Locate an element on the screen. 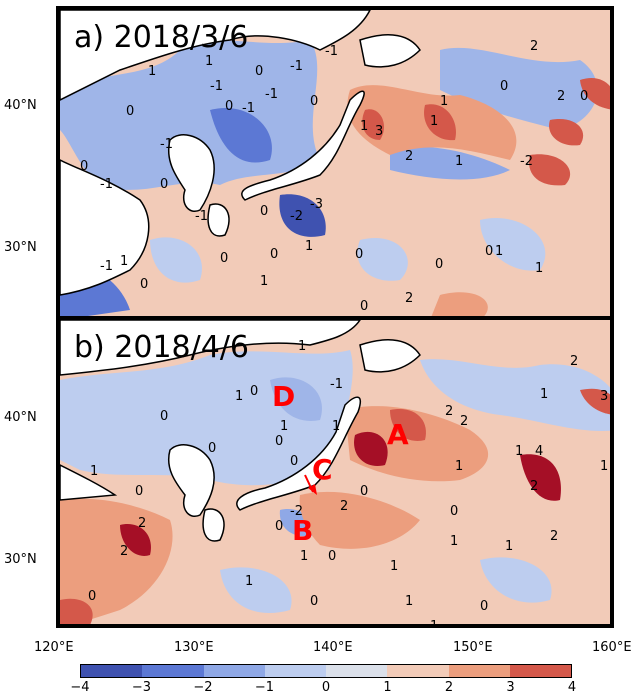 This screenshot has height=699, width=643. colorbar-tick: 3 is located at coordinates (510, 687).